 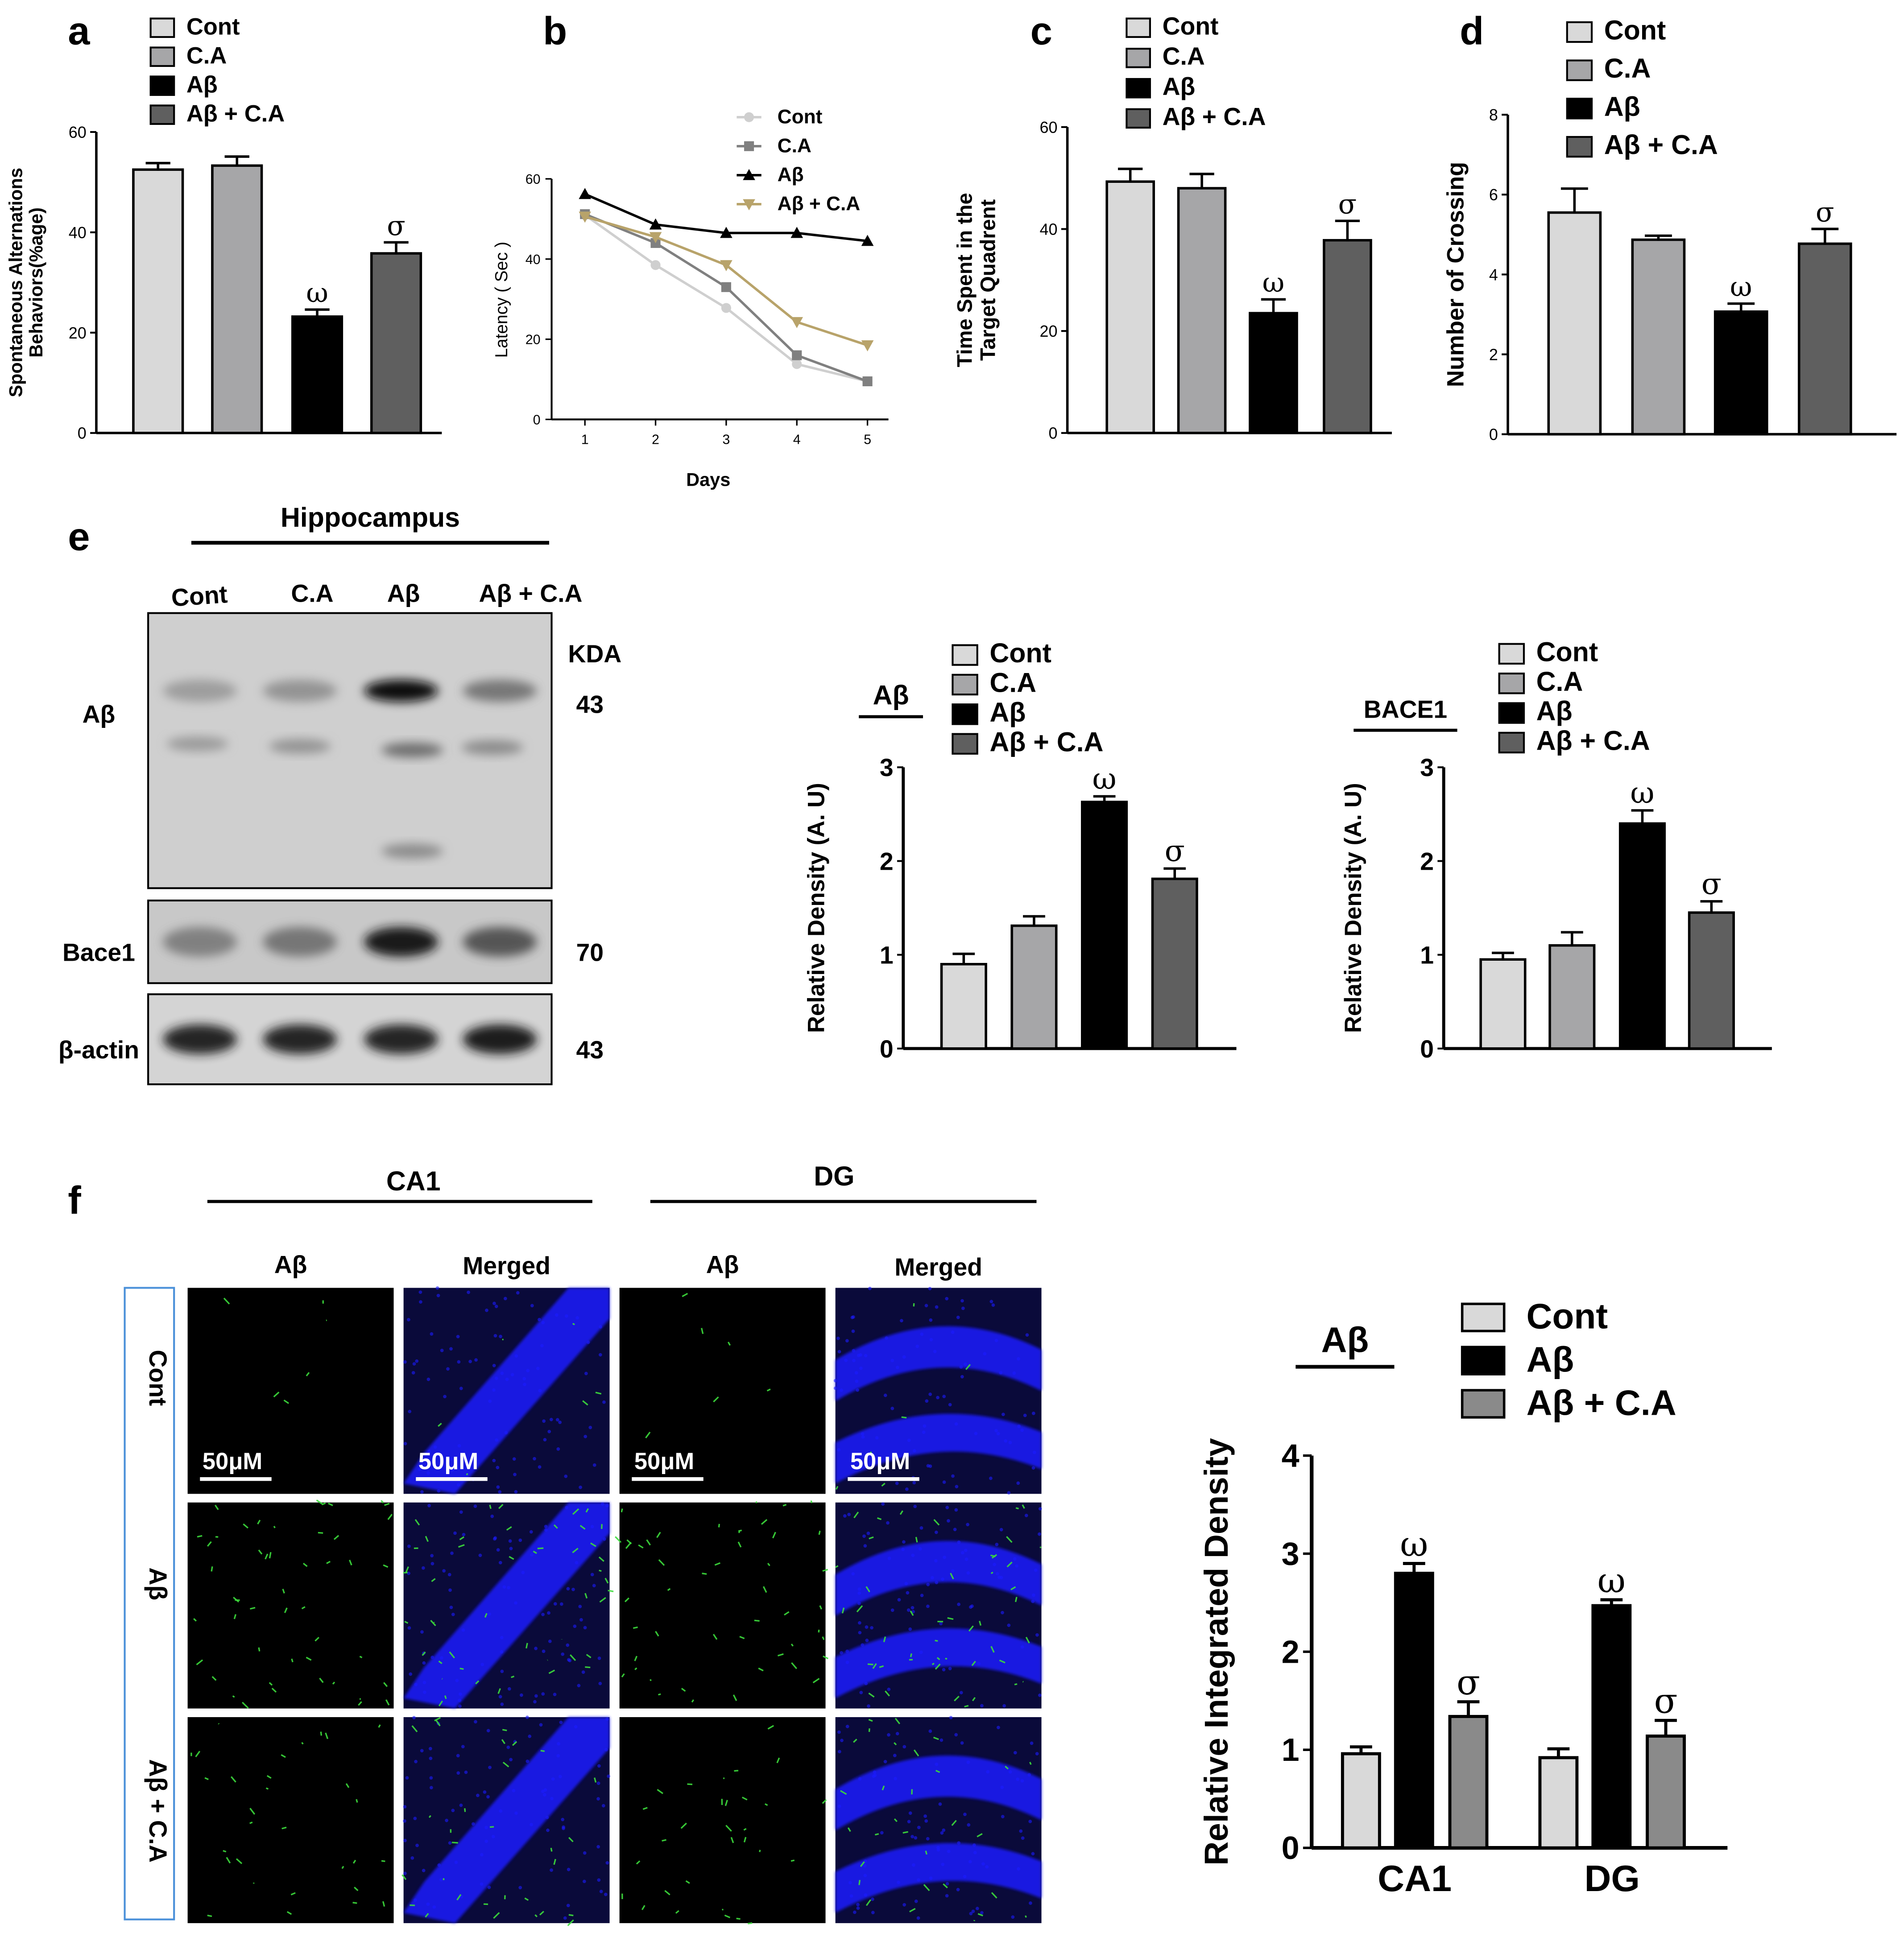 I want to click on legend-entry: C.A, so click(x=1627, y=68).